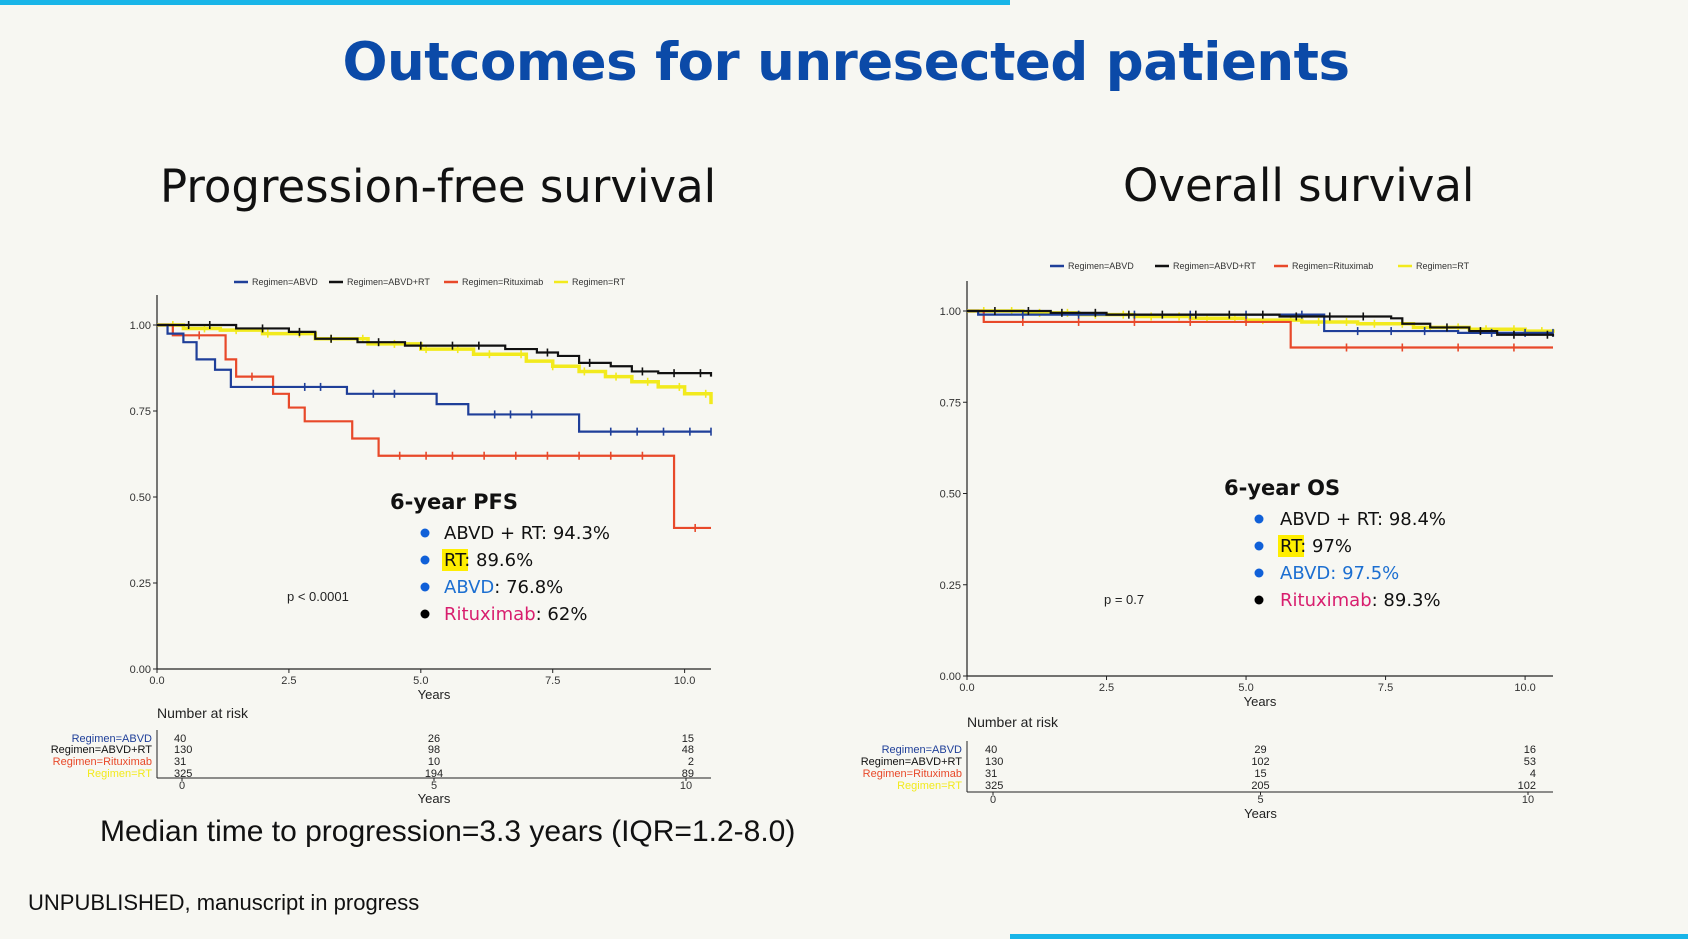 This screenshot has width=1692, height=939. What do you see at coordinates (1351, 936) in the screenshot?
I see `bottom-accent-bar` at bounding box center [1351, 936].